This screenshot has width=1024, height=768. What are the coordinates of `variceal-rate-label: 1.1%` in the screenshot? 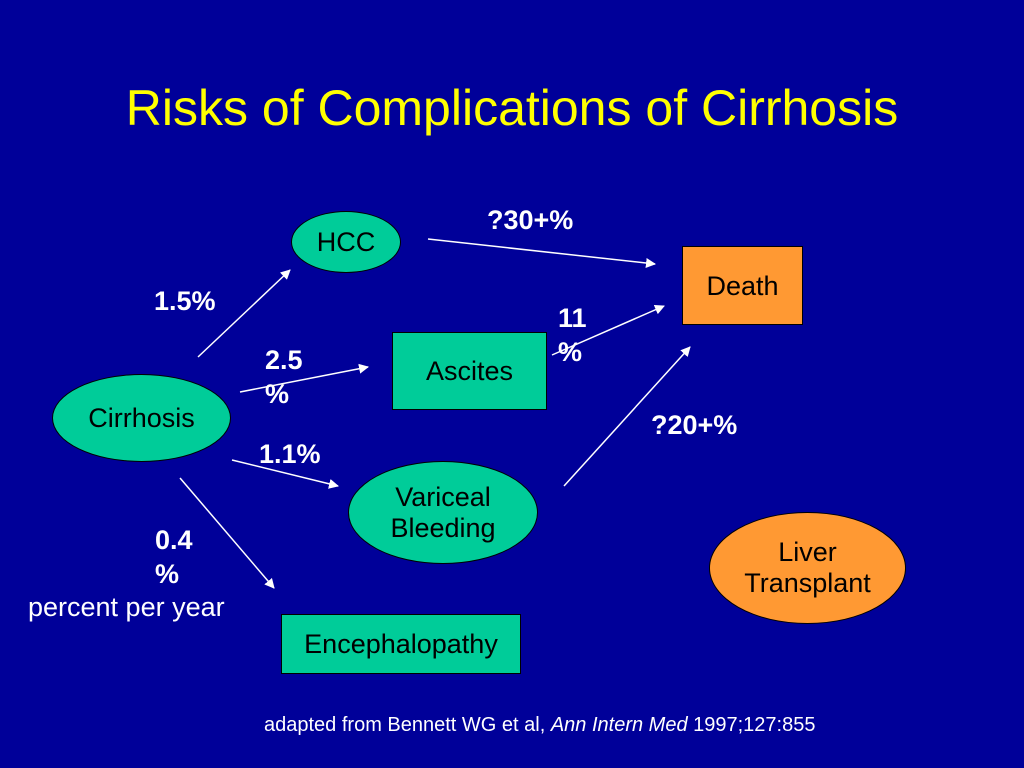 It's located at (290, 454).